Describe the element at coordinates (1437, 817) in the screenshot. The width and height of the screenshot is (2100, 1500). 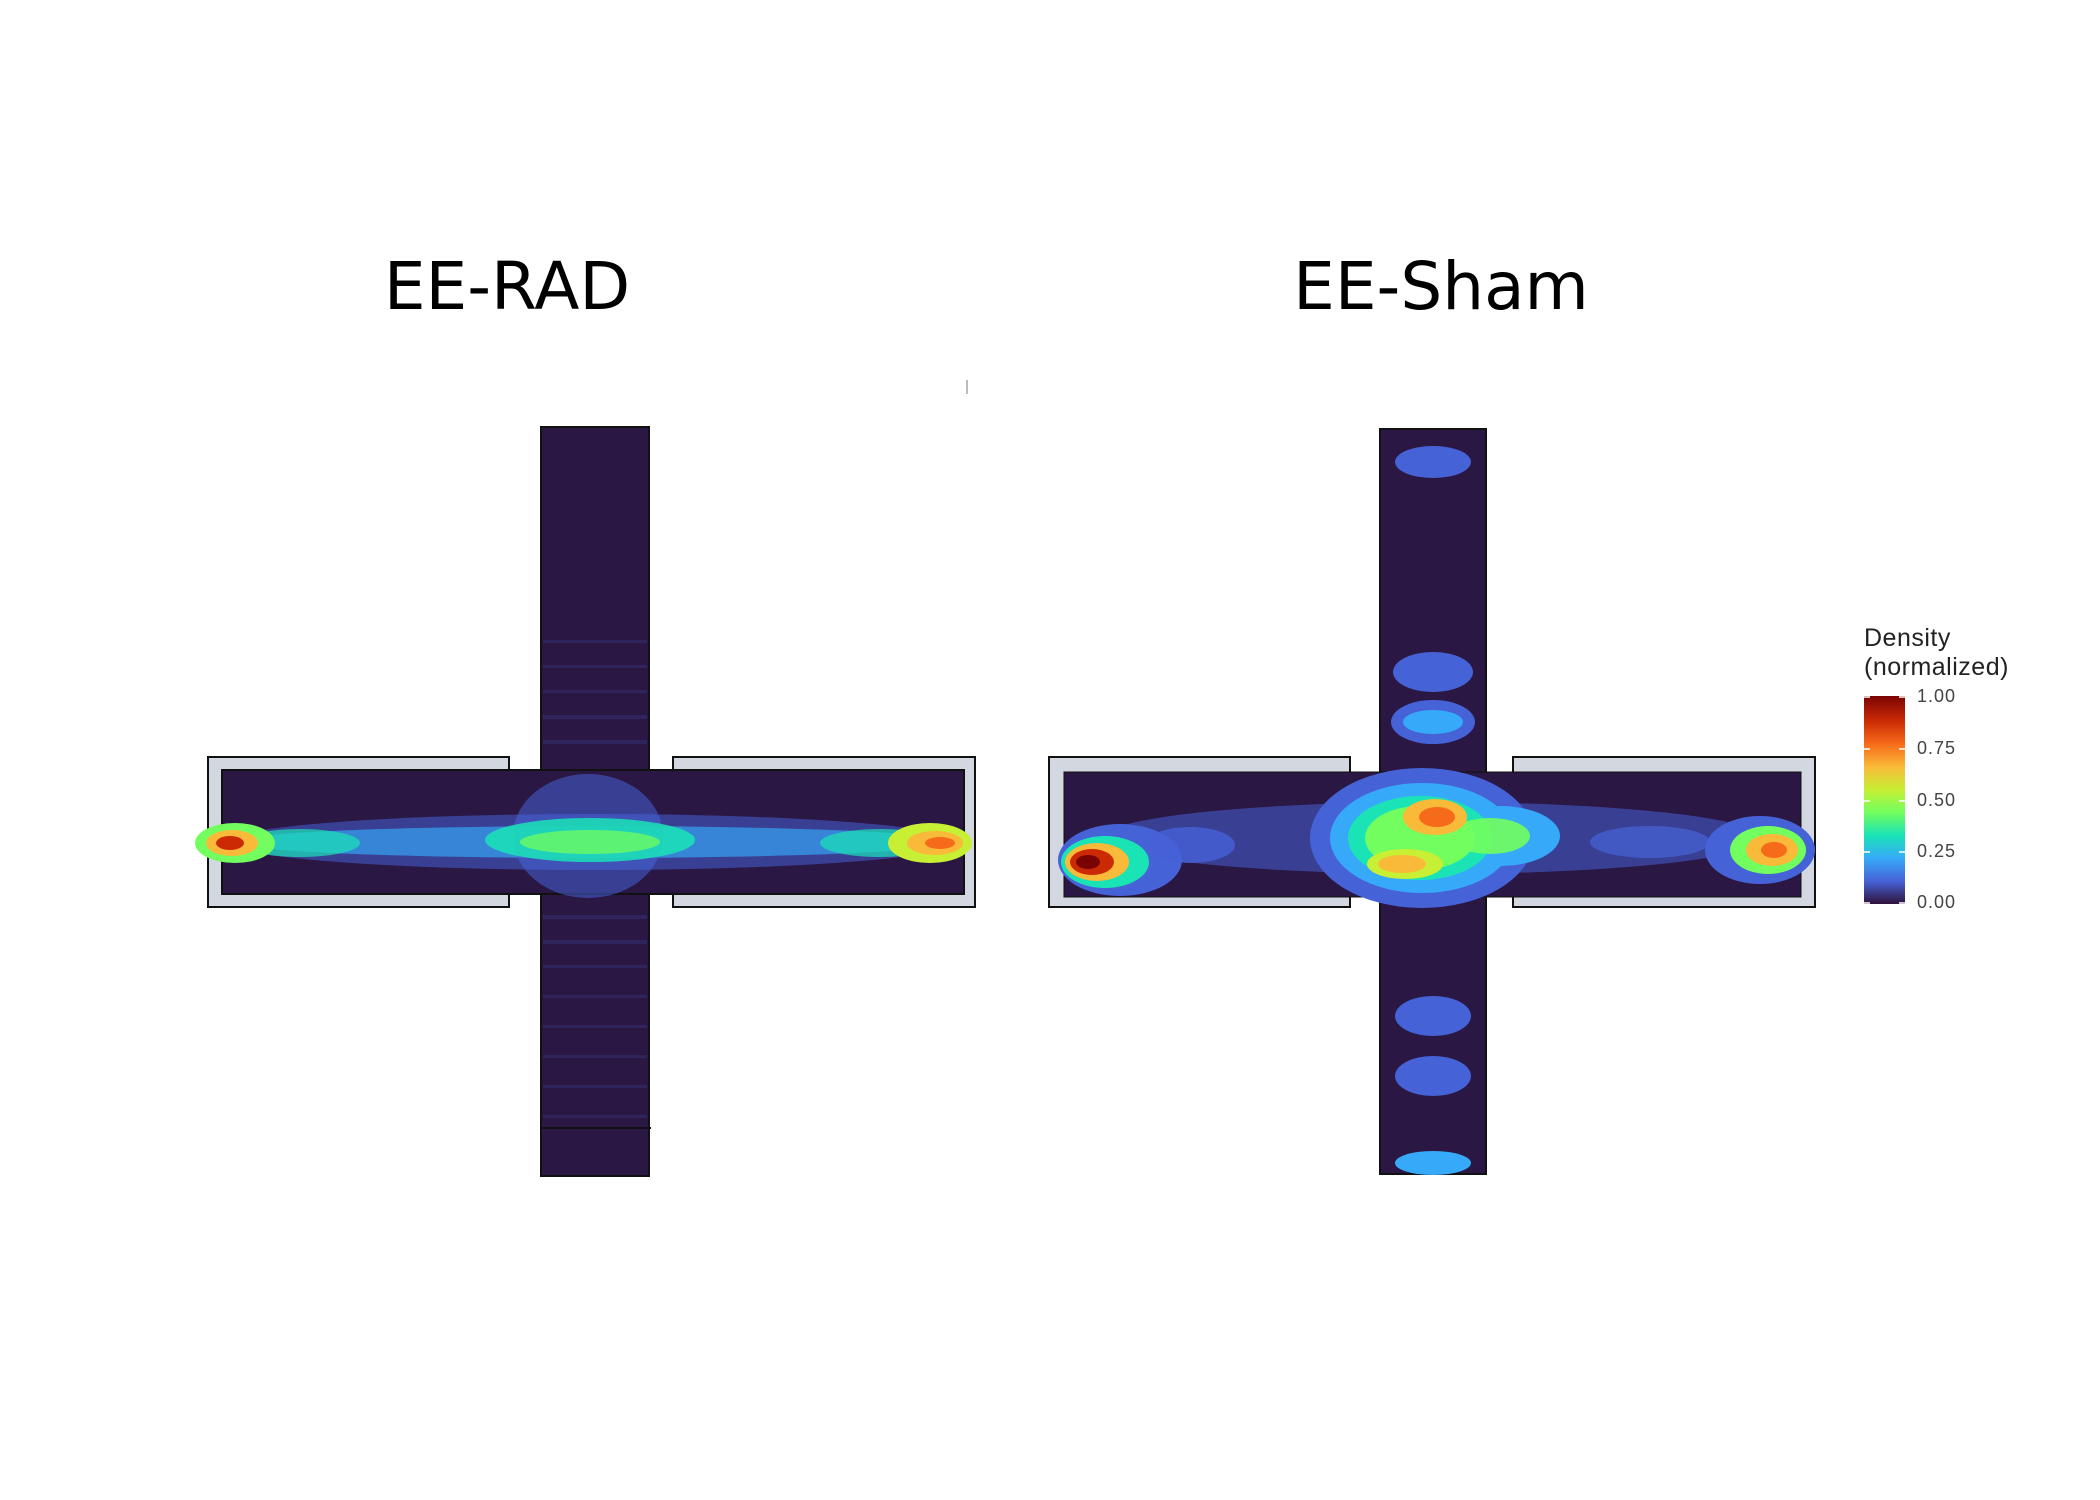
I see `density-hot-upper` at that location.